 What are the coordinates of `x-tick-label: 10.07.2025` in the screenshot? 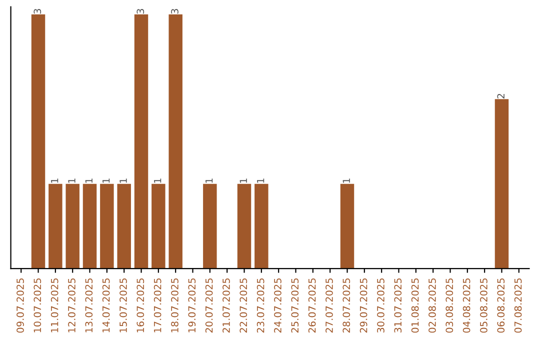 It's located at (38, 305).